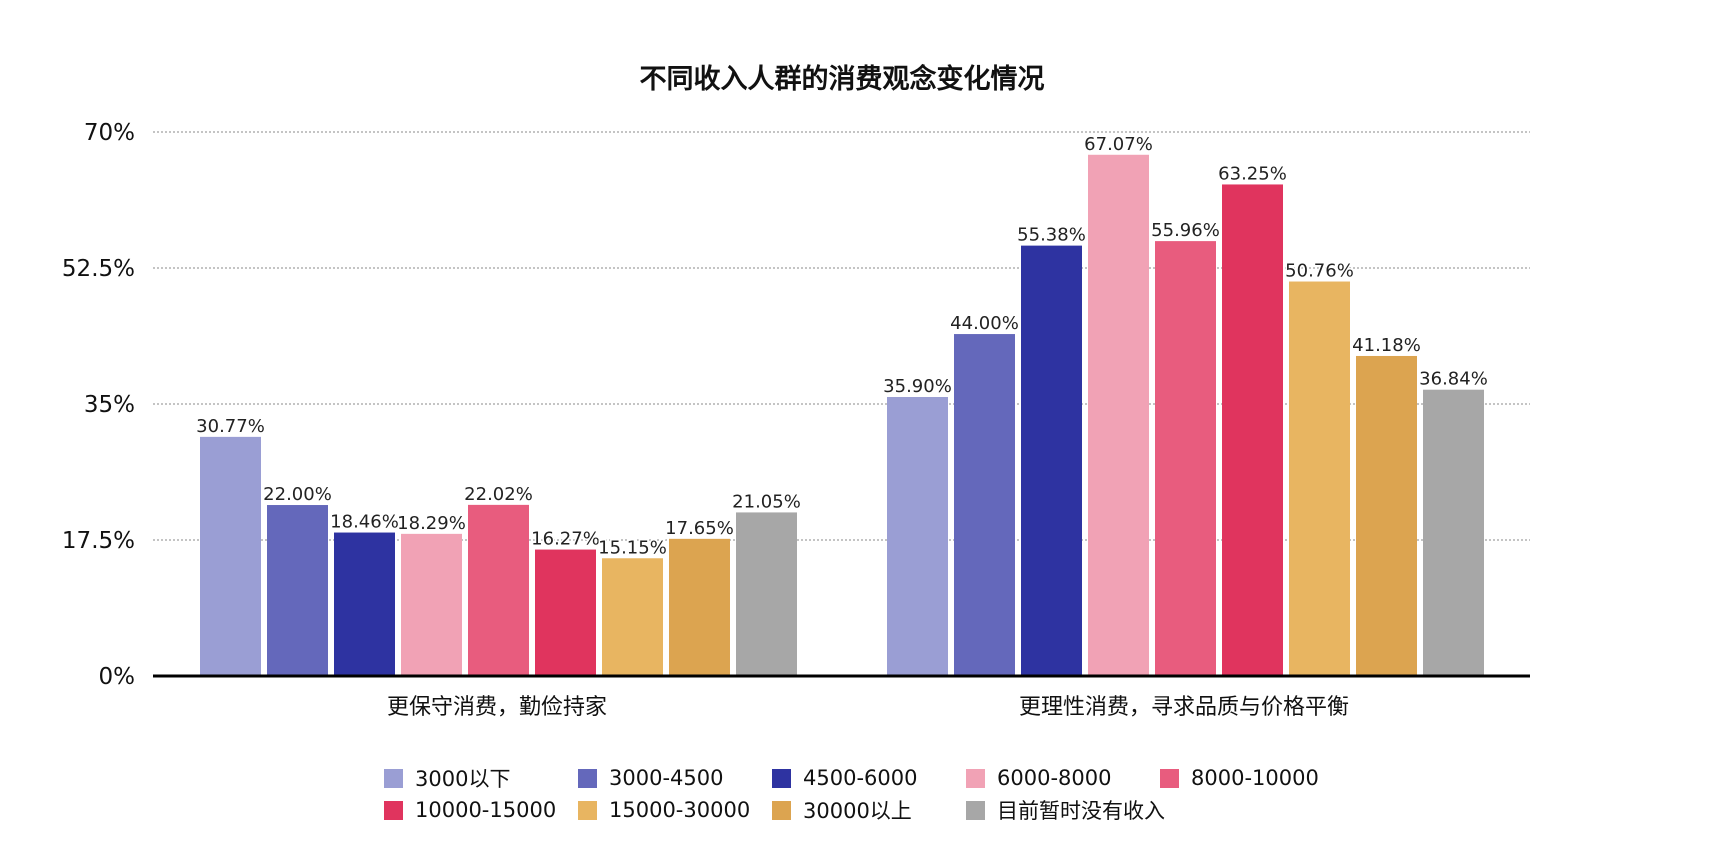 The height and width of the screenshot is (868, 1736). I want to click on legend-item: 3000-4500, so click(650, 778).